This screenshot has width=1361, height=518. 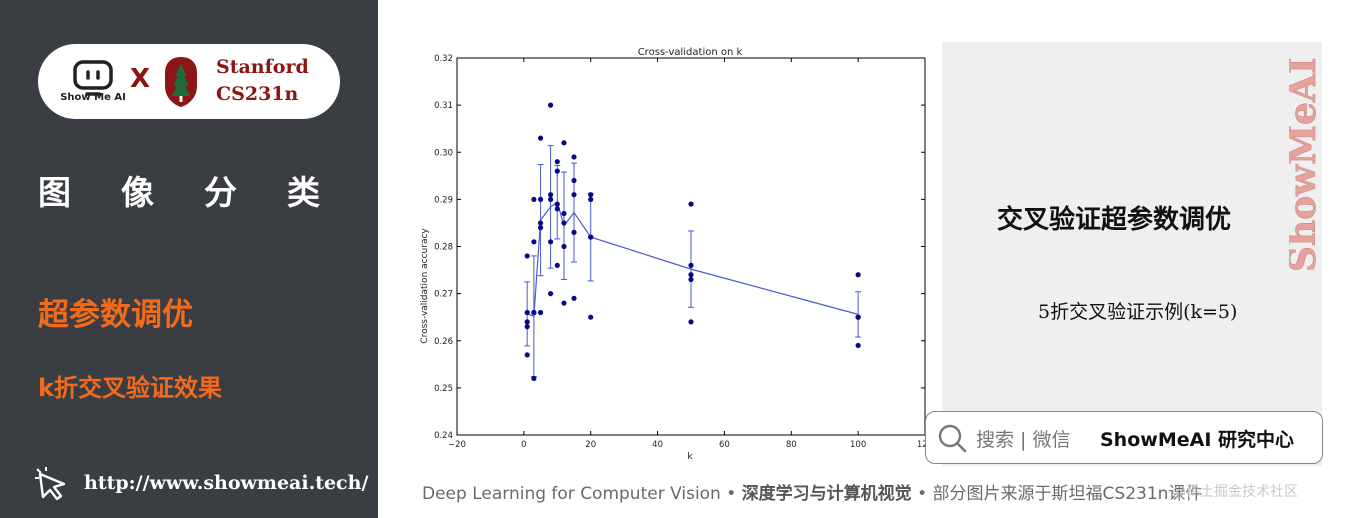 I want to click on y-tick-label: 0.24, so click(x=443, y=436).